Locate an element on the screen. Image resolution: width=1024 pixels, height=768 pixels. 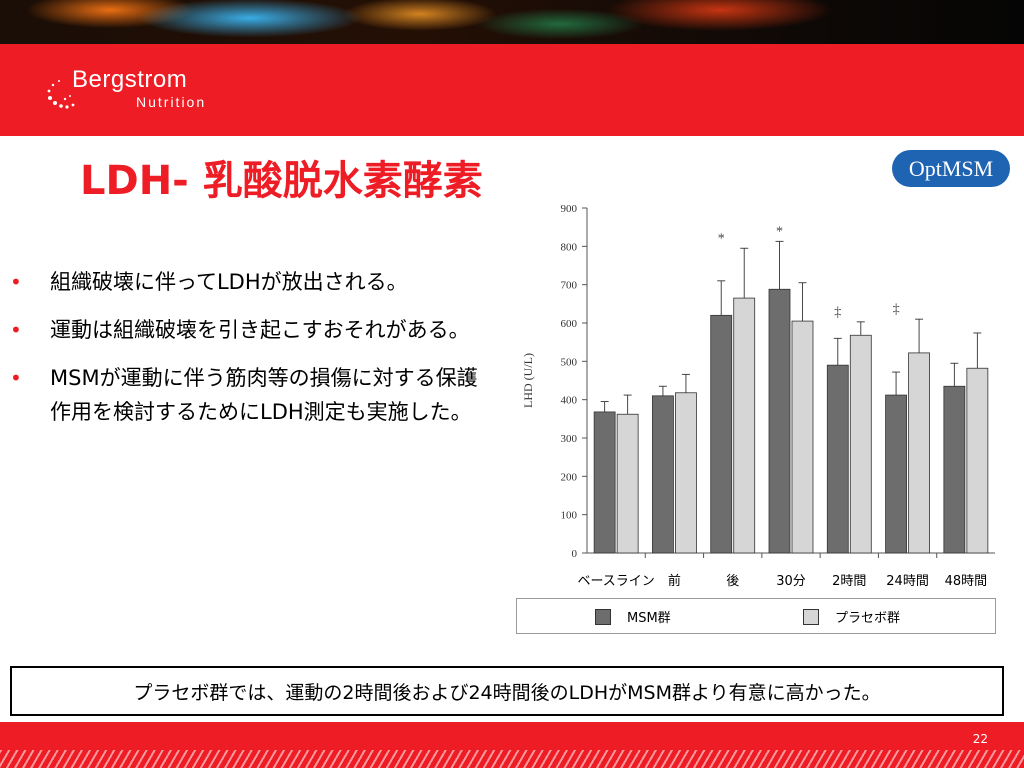
page-number: 22 is located at coordinates (980, 739).